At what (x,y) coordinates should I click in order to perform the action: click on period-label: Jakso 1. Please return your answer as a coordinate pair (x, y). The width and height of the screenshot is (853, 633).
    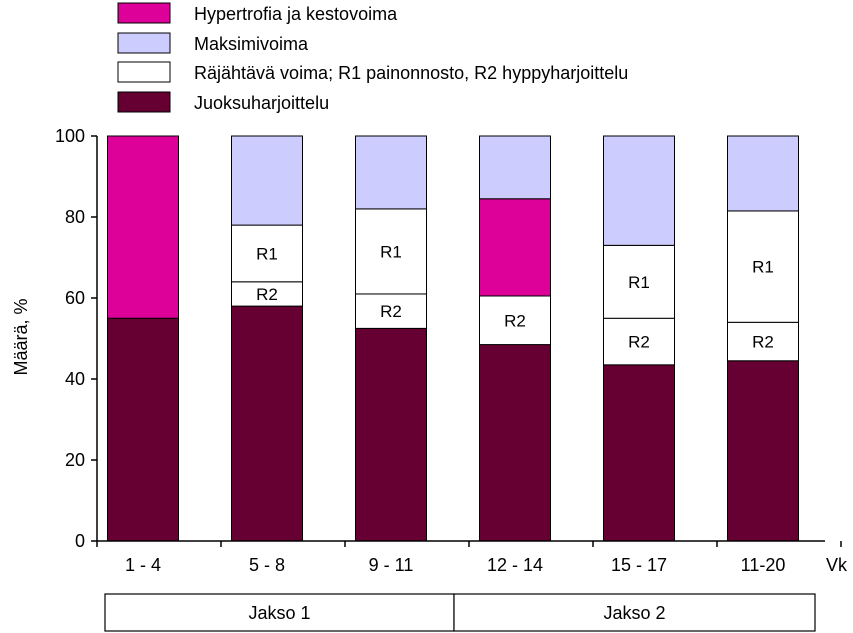
    Looking at the image, I should click on (279, 613).